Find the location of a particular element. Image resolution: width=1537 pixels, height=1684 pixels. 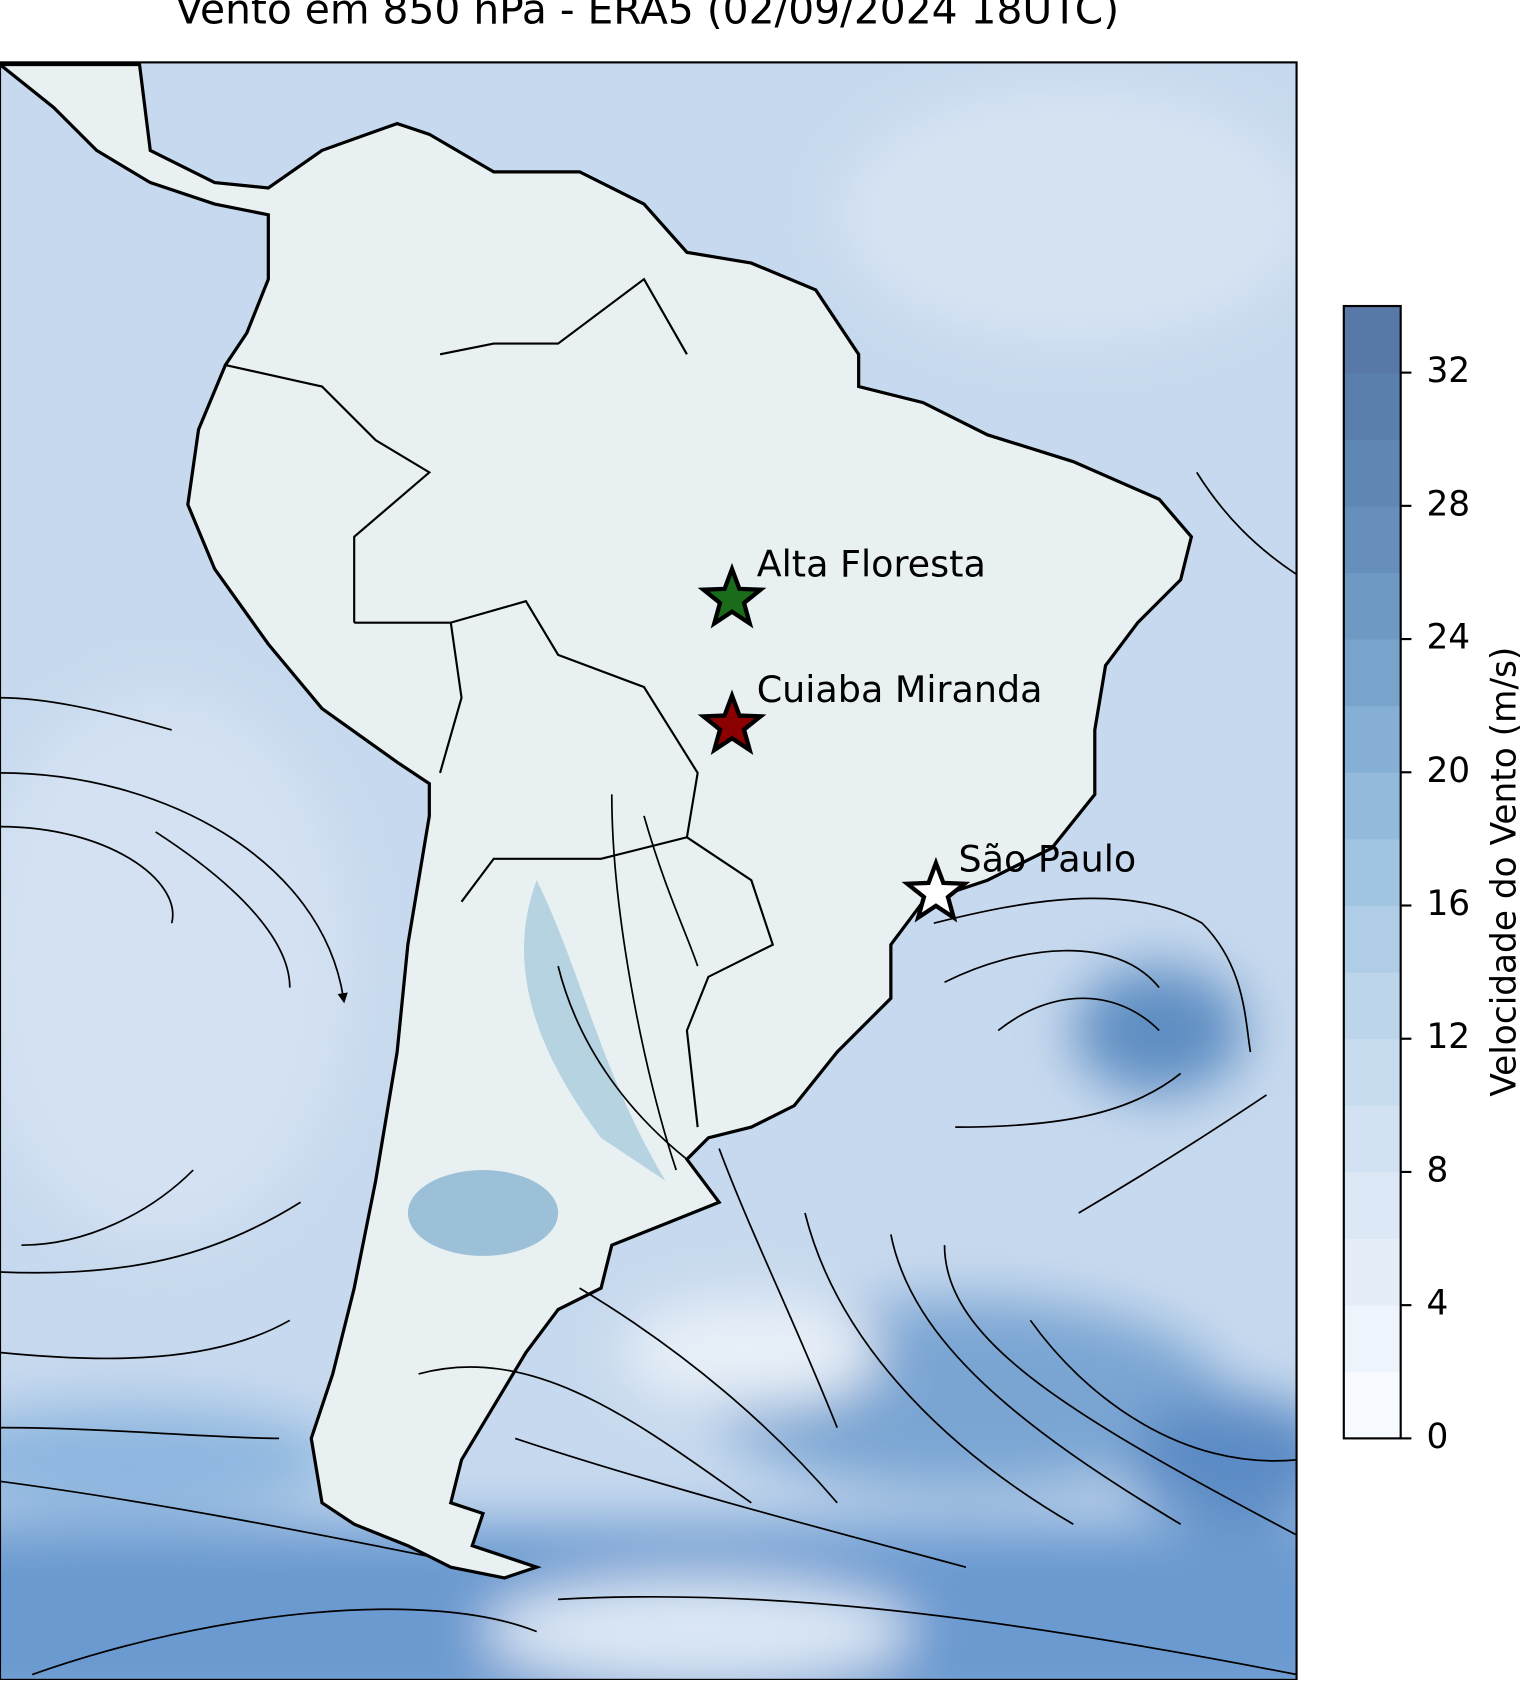

station-label: Alta Floresta is located at coordinates (871, 563).